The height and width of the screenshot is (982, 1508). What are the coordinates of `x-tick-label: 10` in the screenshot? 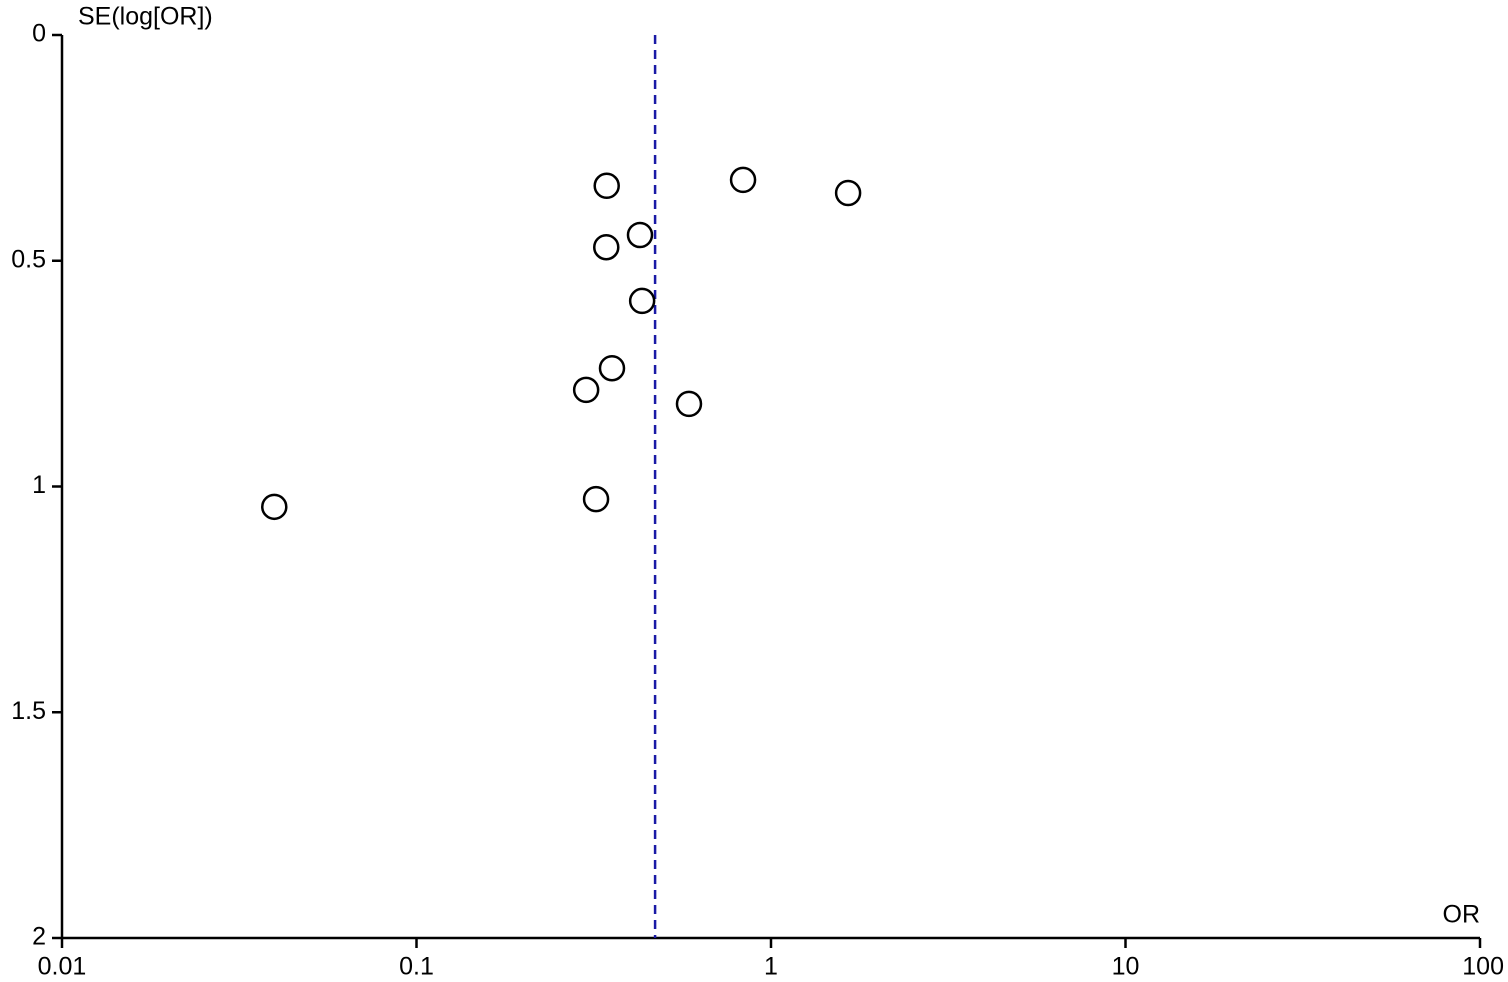 It's located at (1126, 967).